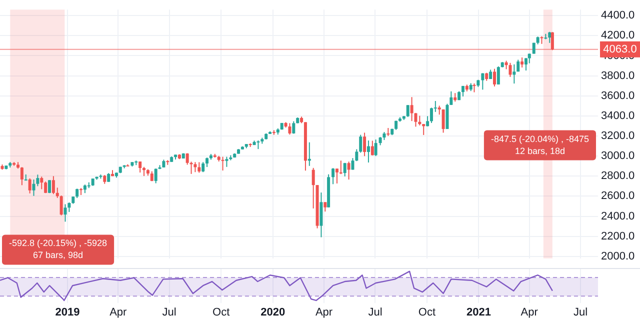 The height and width of the screenshot is (322, 640). Describe the element at coordinates (618, 96) in the screenshot. I see `y-tick-label: 3600.0` at that location.